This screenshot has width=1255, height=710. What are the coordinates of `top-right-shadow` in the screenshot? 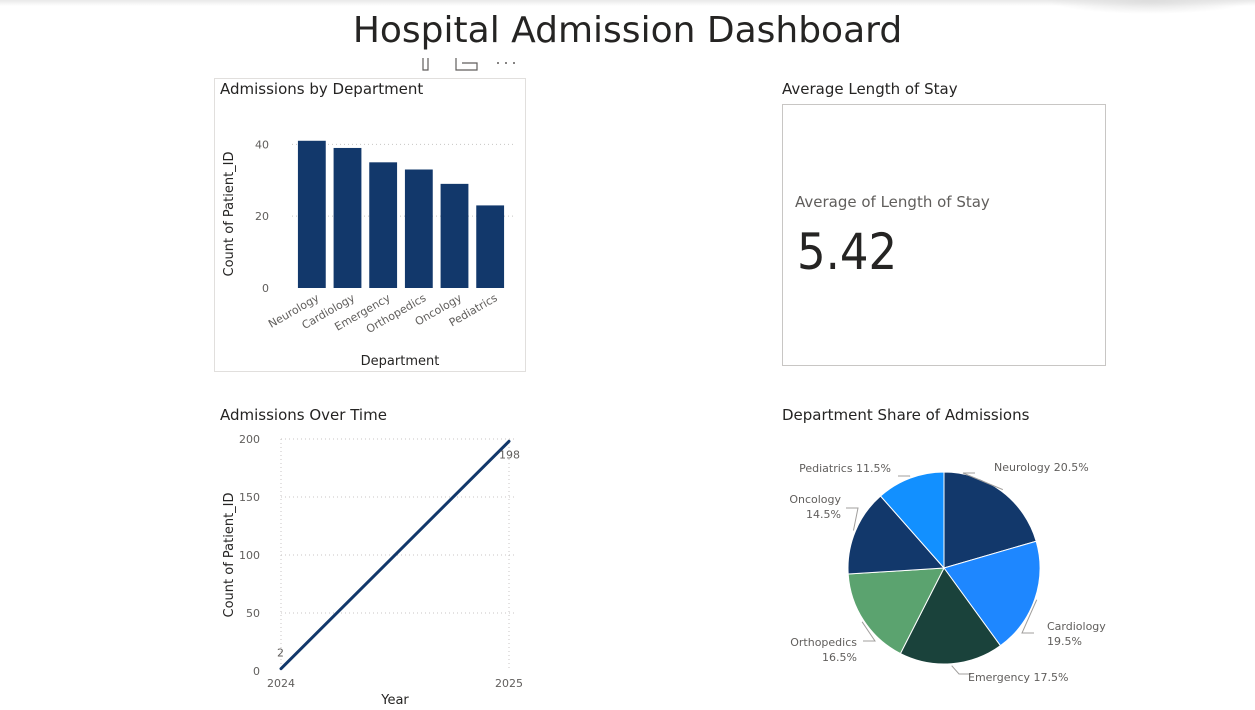 It's located at (1150, 7).